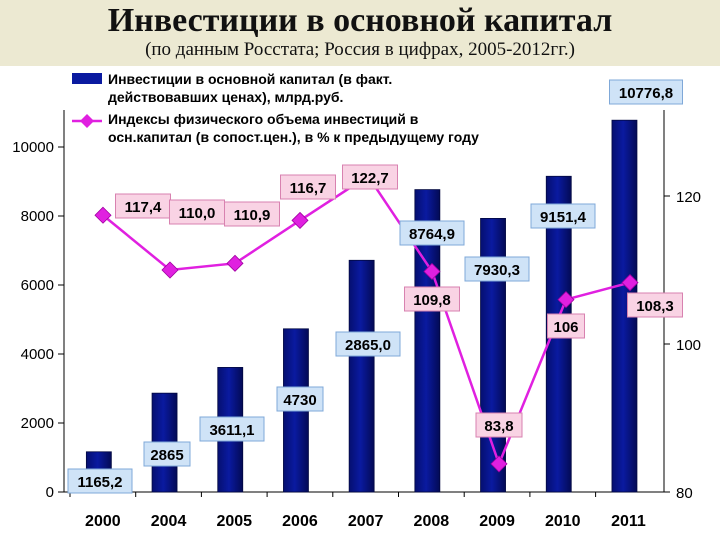 The image size is (720, 540). What do you see at coordinates (169, 521) in the screenshot?
I see `category-label: 2004` at bounding box center [169, 521].